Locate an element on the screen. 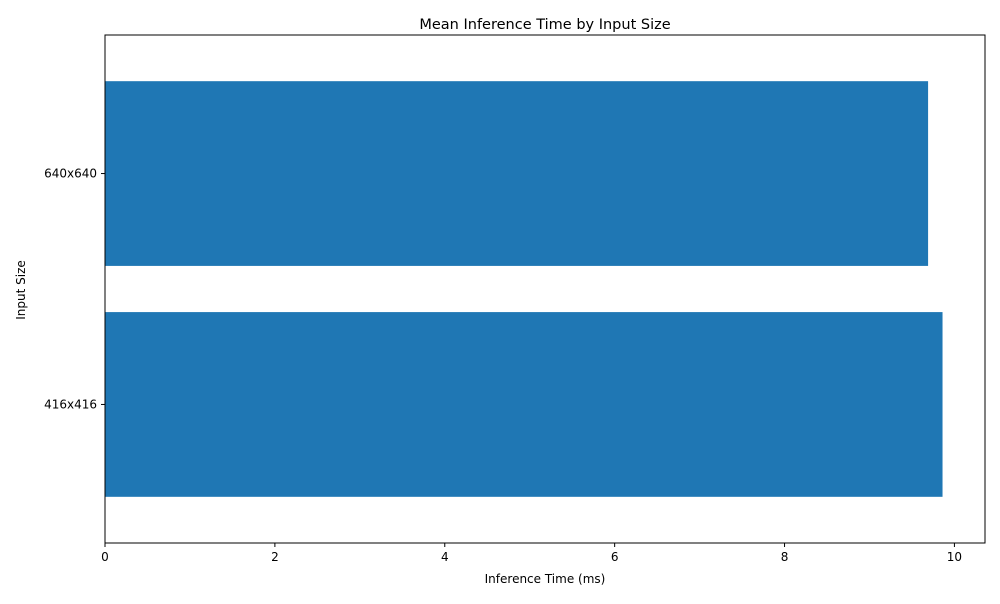 This screenshot has height=604, width=1000. x-tick-label: 6 is located at coordinates (615, 557).